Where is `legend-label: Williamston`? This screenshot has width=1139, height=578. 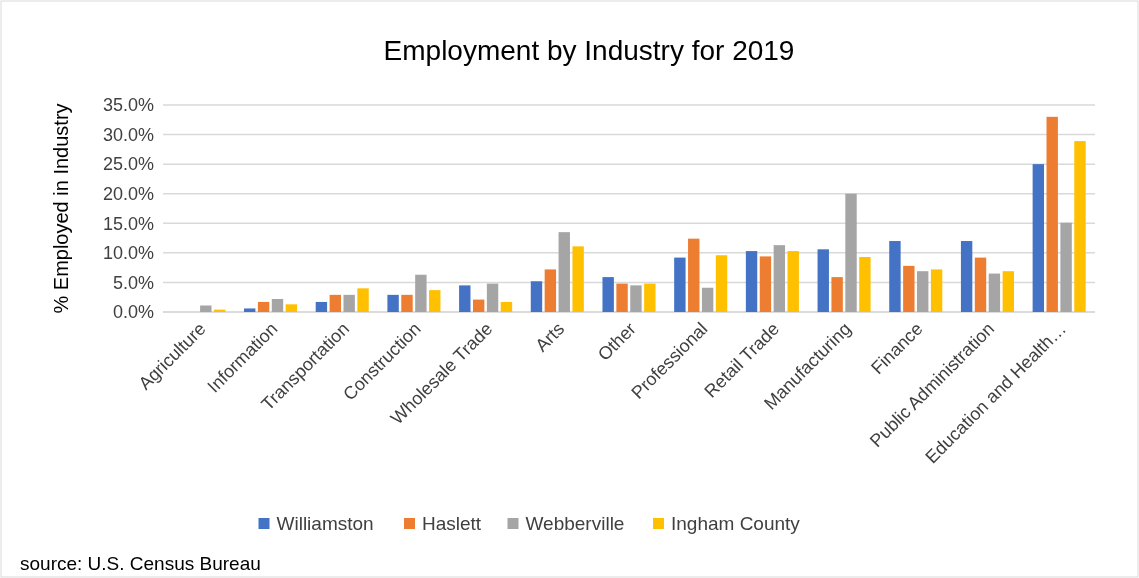
legend-label: Williamston is located at coordinates (325, 523).